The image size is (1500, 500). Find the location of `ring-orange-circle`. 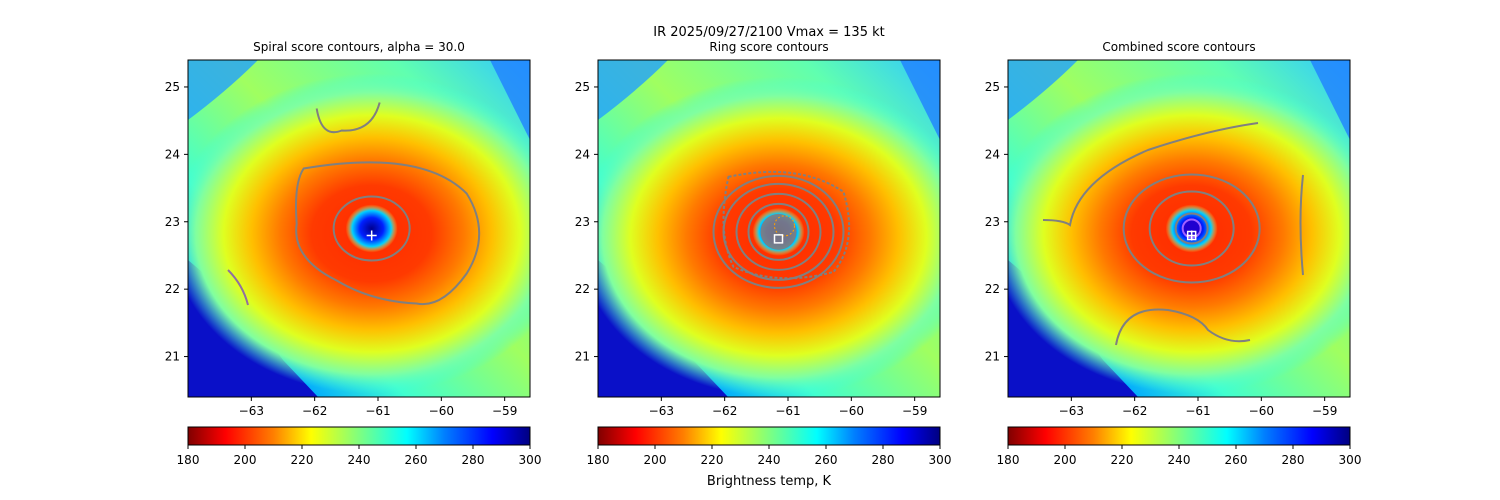

ring-orange-circle is located at coordinates (784, 226).